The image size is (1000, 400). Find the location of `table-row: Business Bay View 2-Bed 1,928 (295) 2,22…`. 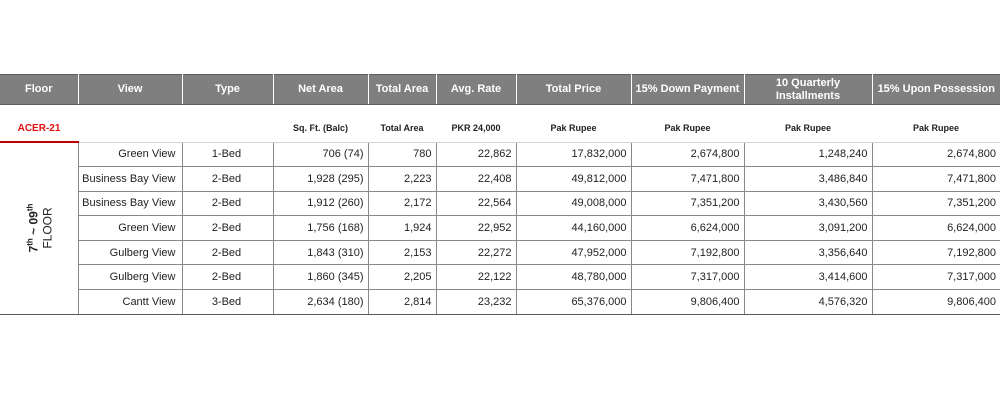

table-row: Business Bay View 2-Bed 1,928 (295) 2,22… is located at coordinates (500, 179).